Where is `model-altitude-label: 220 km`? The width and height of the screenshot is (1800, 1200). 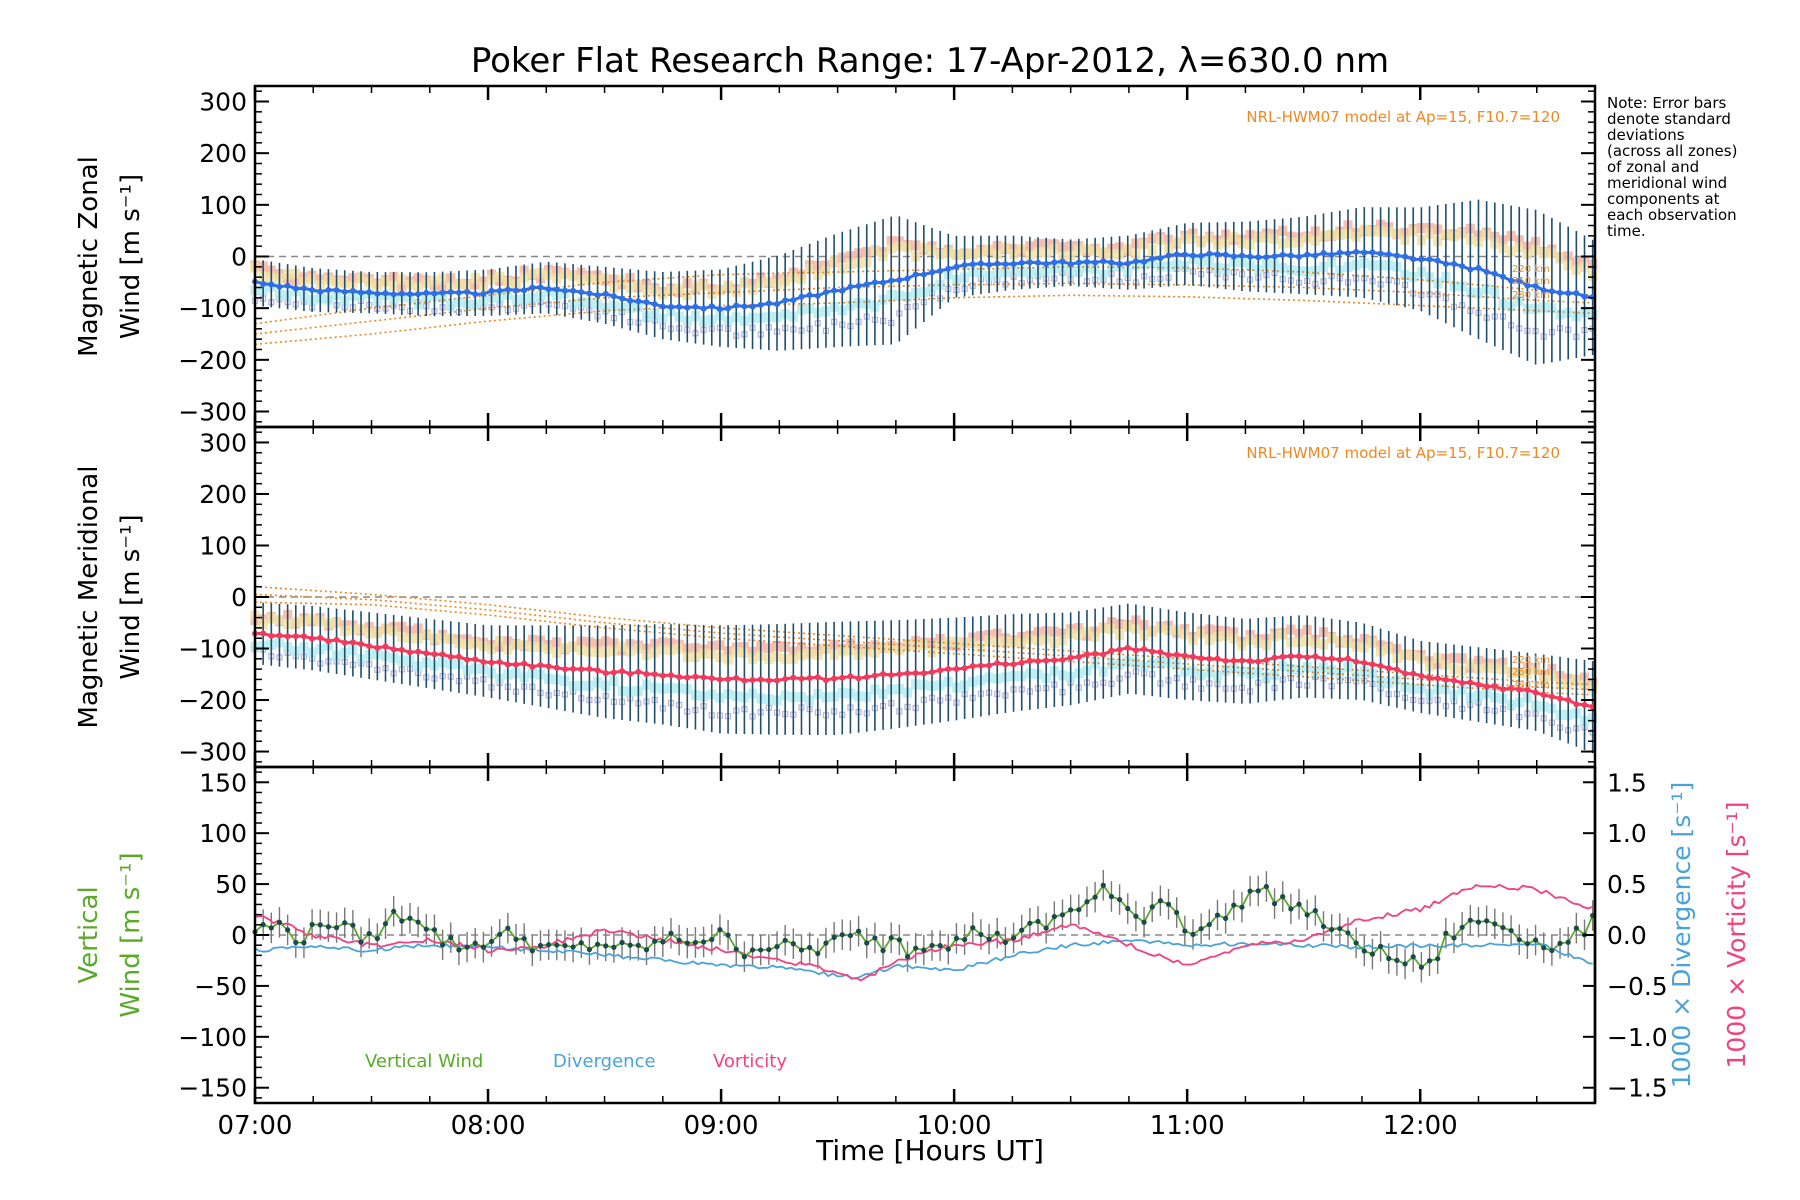 model-altitude-label: 220 km is located at coordinates (1531, 269).